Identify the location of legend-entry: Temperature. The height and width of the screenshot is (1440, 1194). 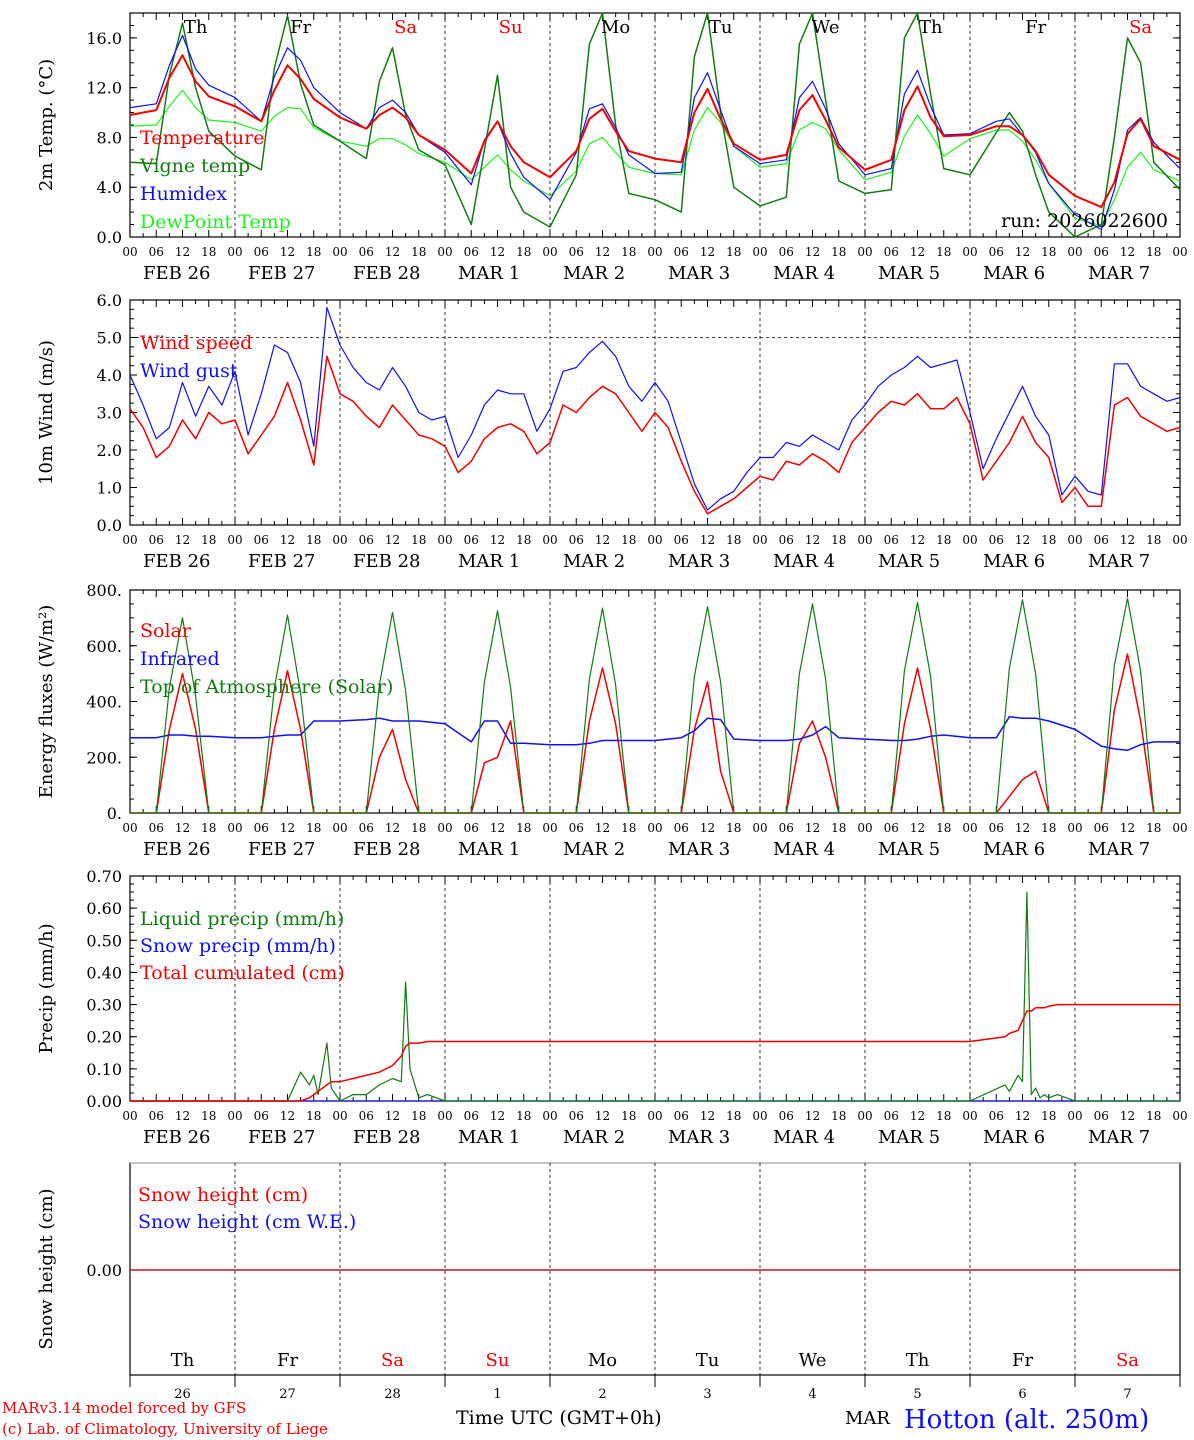
(202, 138).